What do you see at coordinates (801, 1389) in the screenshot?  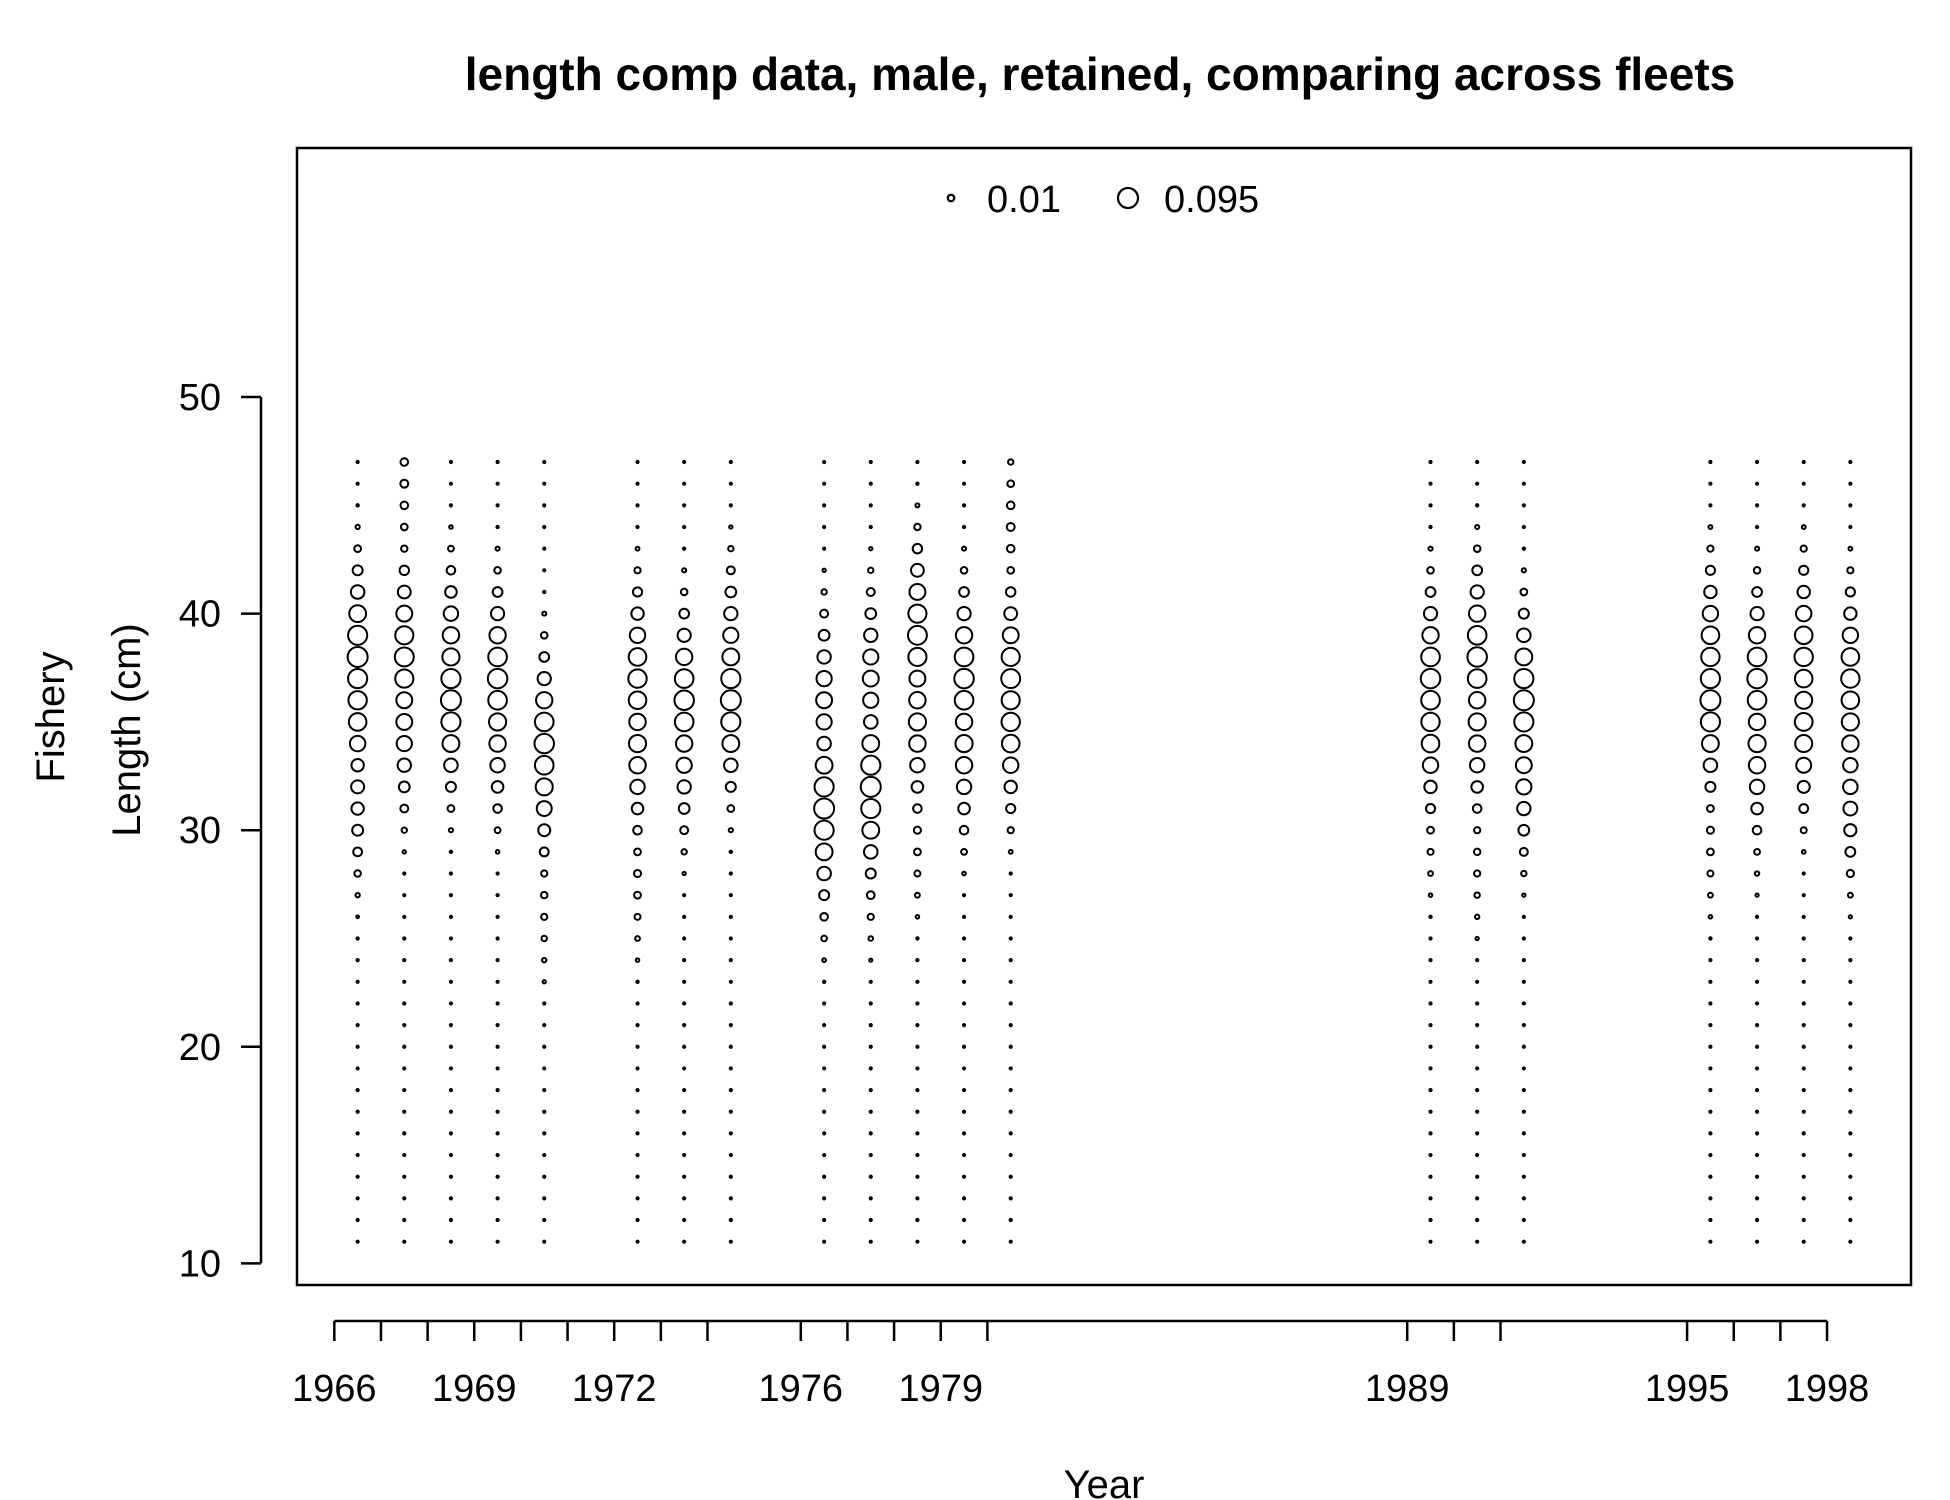 I see `x-tick-label: 1976` at bounding box center [801, 1389].